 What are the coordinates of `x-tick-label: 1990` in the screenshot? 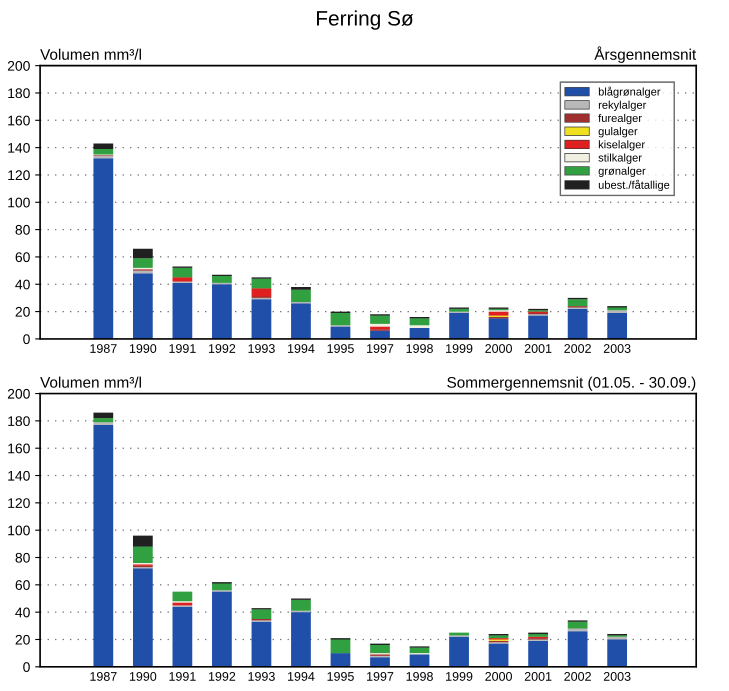 It's located at (143, 348).